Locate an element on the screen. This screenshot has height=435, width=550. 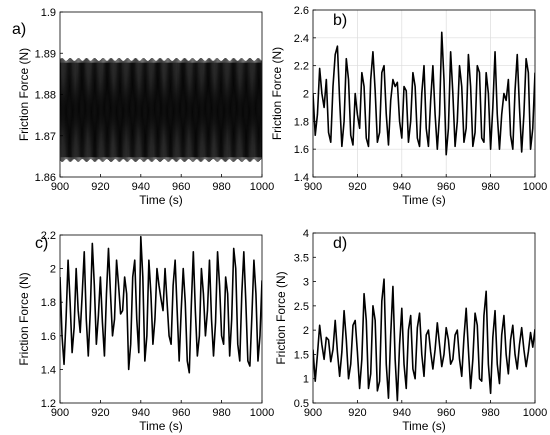
y-tick-label: 0.5 is located at coordinates (301, 404).